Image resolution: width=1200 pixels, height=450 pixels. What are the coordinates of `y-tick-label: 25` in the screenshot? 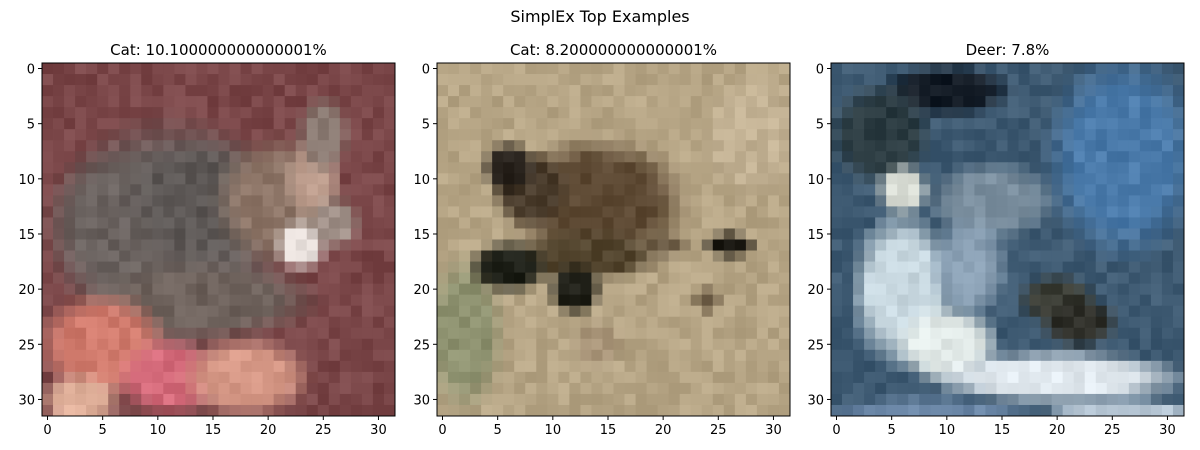 It's located at (26, 345).